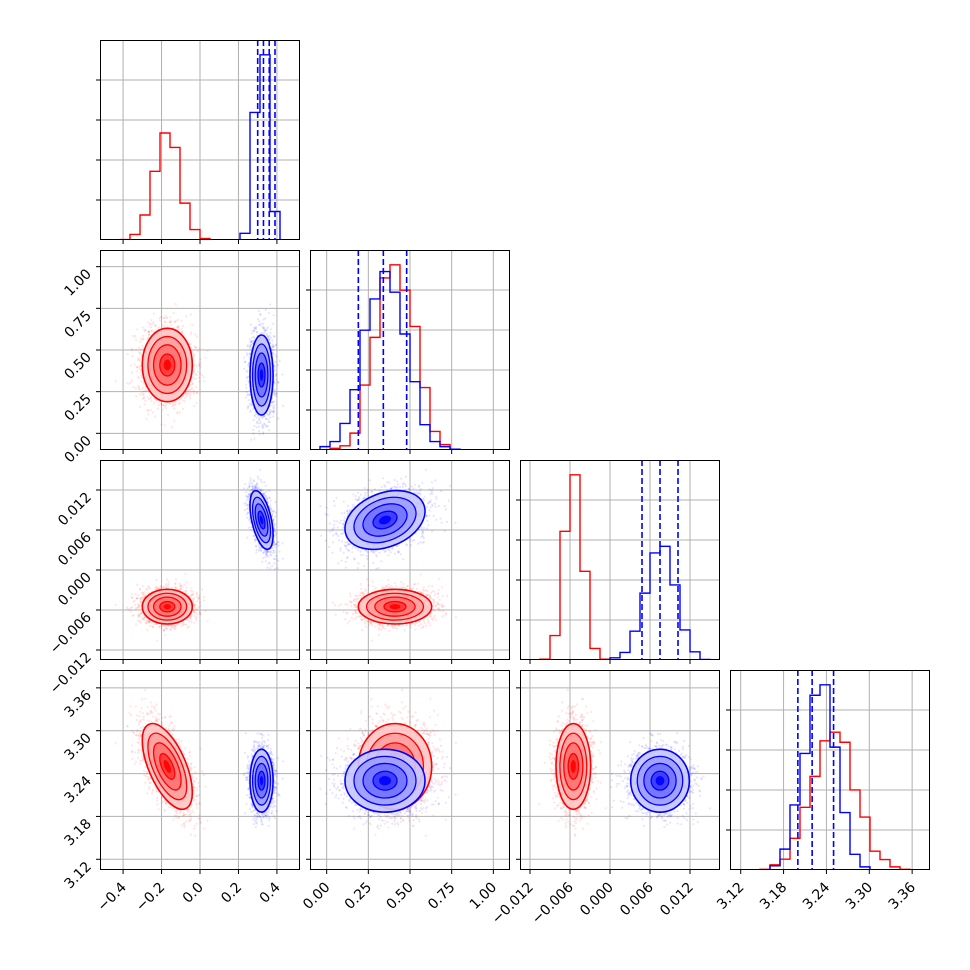 The image size is (970, 970). Describe the element at coordinates (75, 549) in the screenshot. I see `y-tick-label: 0.006` at that location.